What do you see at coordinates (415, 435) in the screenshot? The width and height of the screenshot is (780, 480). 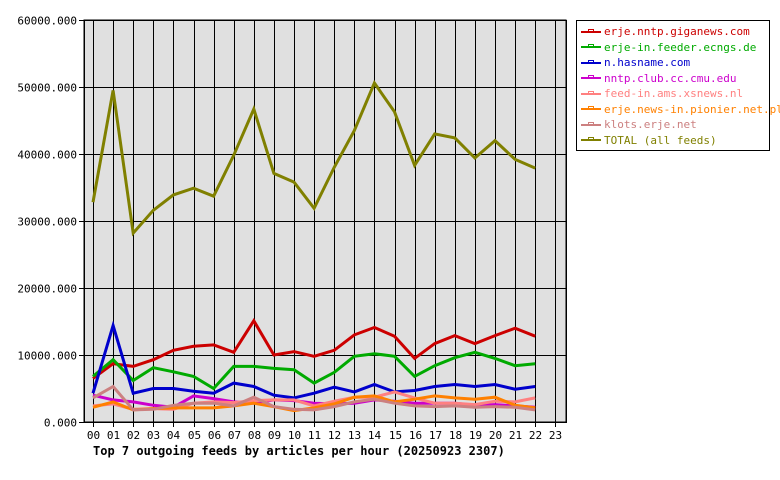 I see `svg-text: 16` at bounding box center [415, 435].